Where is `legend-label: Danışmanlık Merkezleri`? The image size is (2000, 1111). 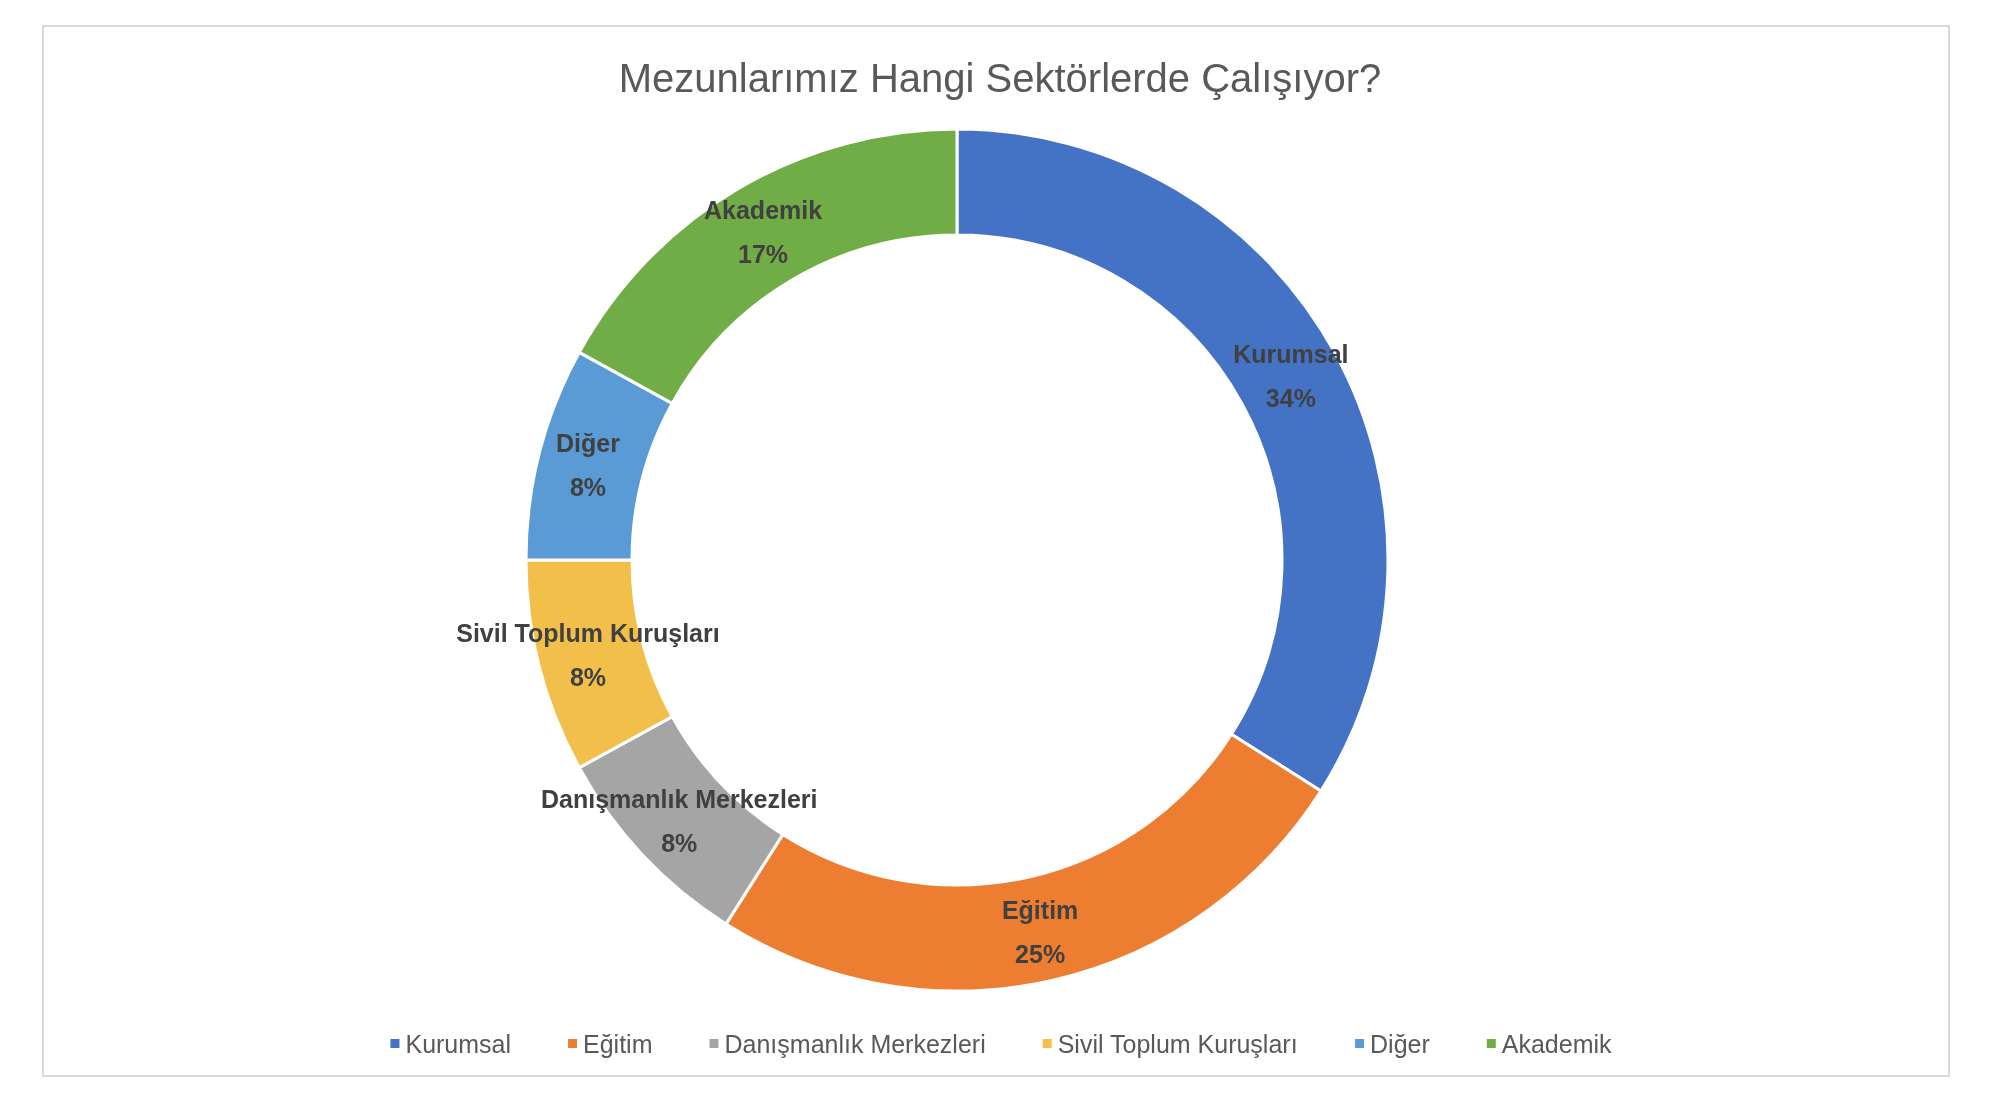 legend-label: Danışmanlık Merkezleri is located at coordinates (855, 1043).